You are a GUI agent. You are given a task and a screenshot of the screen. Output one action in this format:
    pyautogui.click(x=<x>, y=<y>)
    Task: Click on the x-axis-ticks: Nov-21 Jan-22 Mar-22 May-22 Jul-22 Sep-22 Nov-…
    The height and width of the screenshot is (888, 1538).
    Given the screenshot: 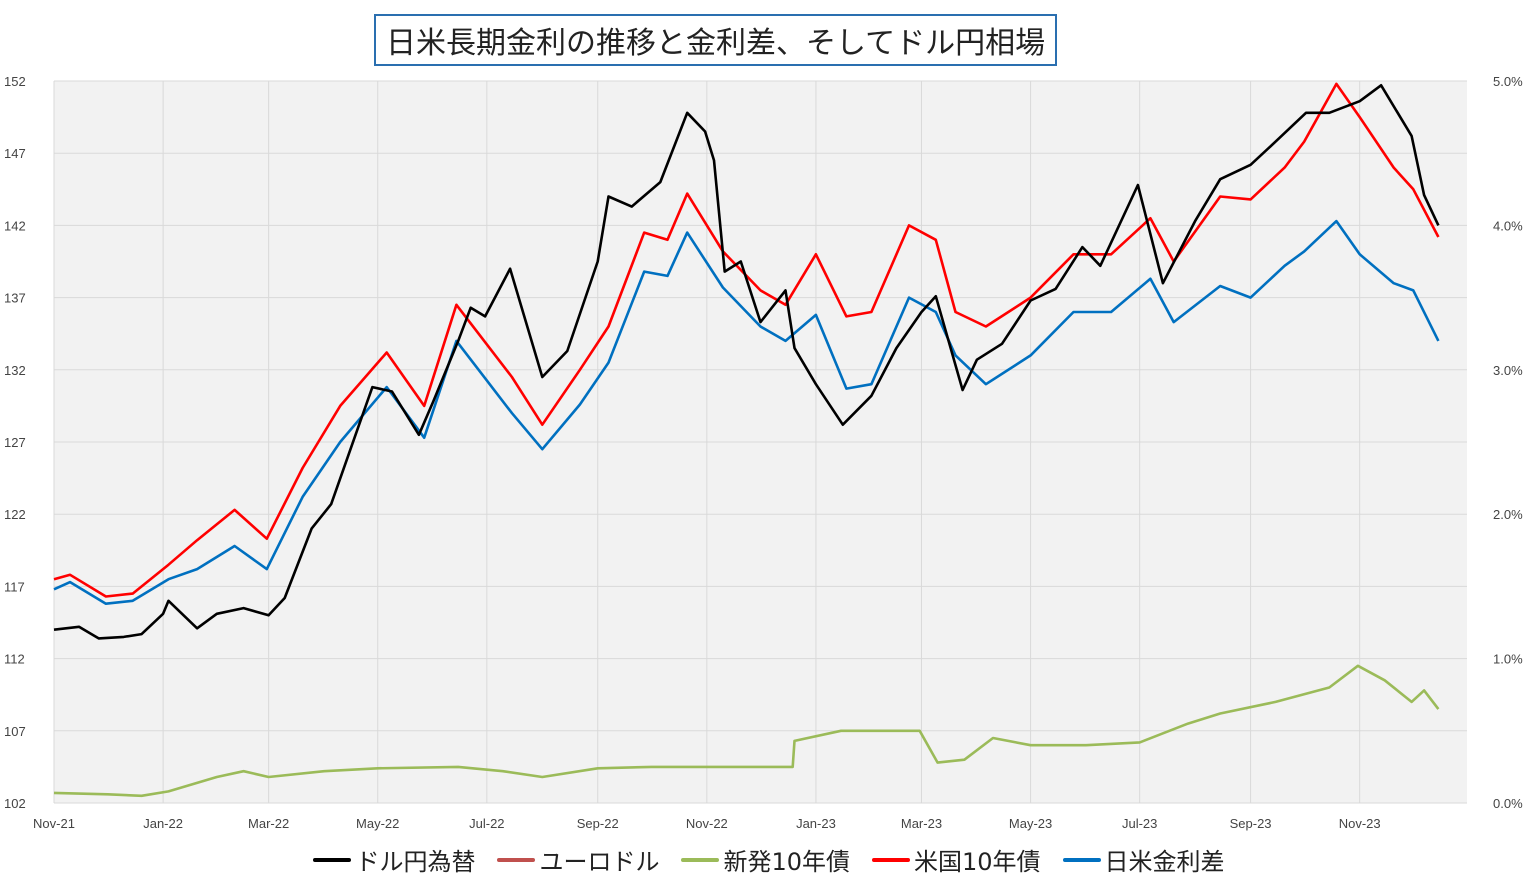 What is the action you would take?
    pyautogui.click(x=707, y=823)
    